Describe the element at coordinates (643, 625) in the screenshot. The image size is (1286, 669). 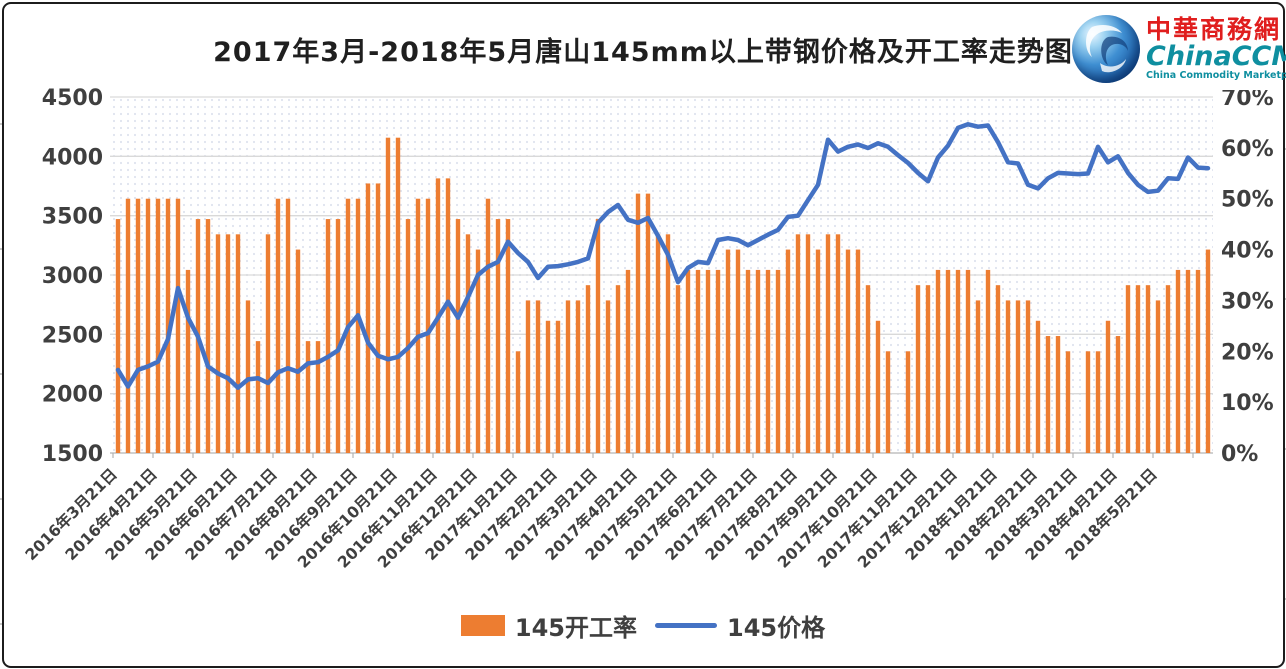
I see `chart-legend: 145开工率 145价格` at that location.